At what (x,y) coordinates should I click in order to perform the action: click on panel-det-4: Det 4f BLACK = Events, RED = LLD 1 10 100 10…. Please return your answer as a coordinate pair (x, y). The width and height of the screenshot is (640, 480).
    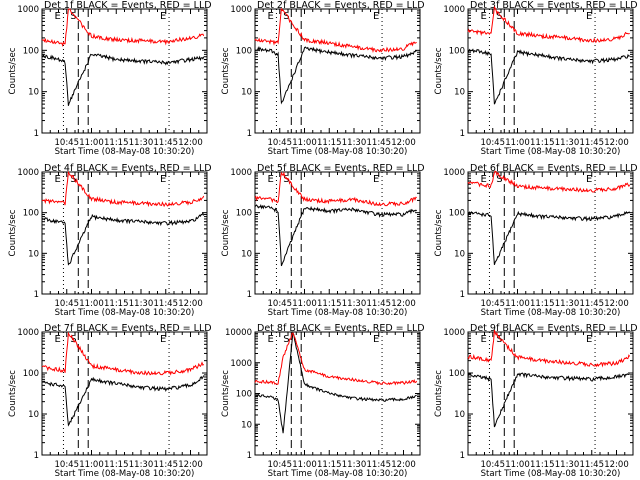
    Looking at the image, I should click on (110, 240).